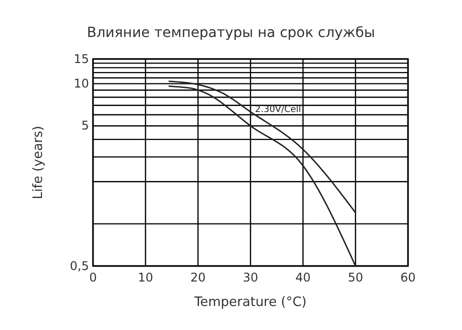 Image resolution: width=462 pixels, height=330 pixels. I want to click on x-tick-label: 20, so click(198, 277).